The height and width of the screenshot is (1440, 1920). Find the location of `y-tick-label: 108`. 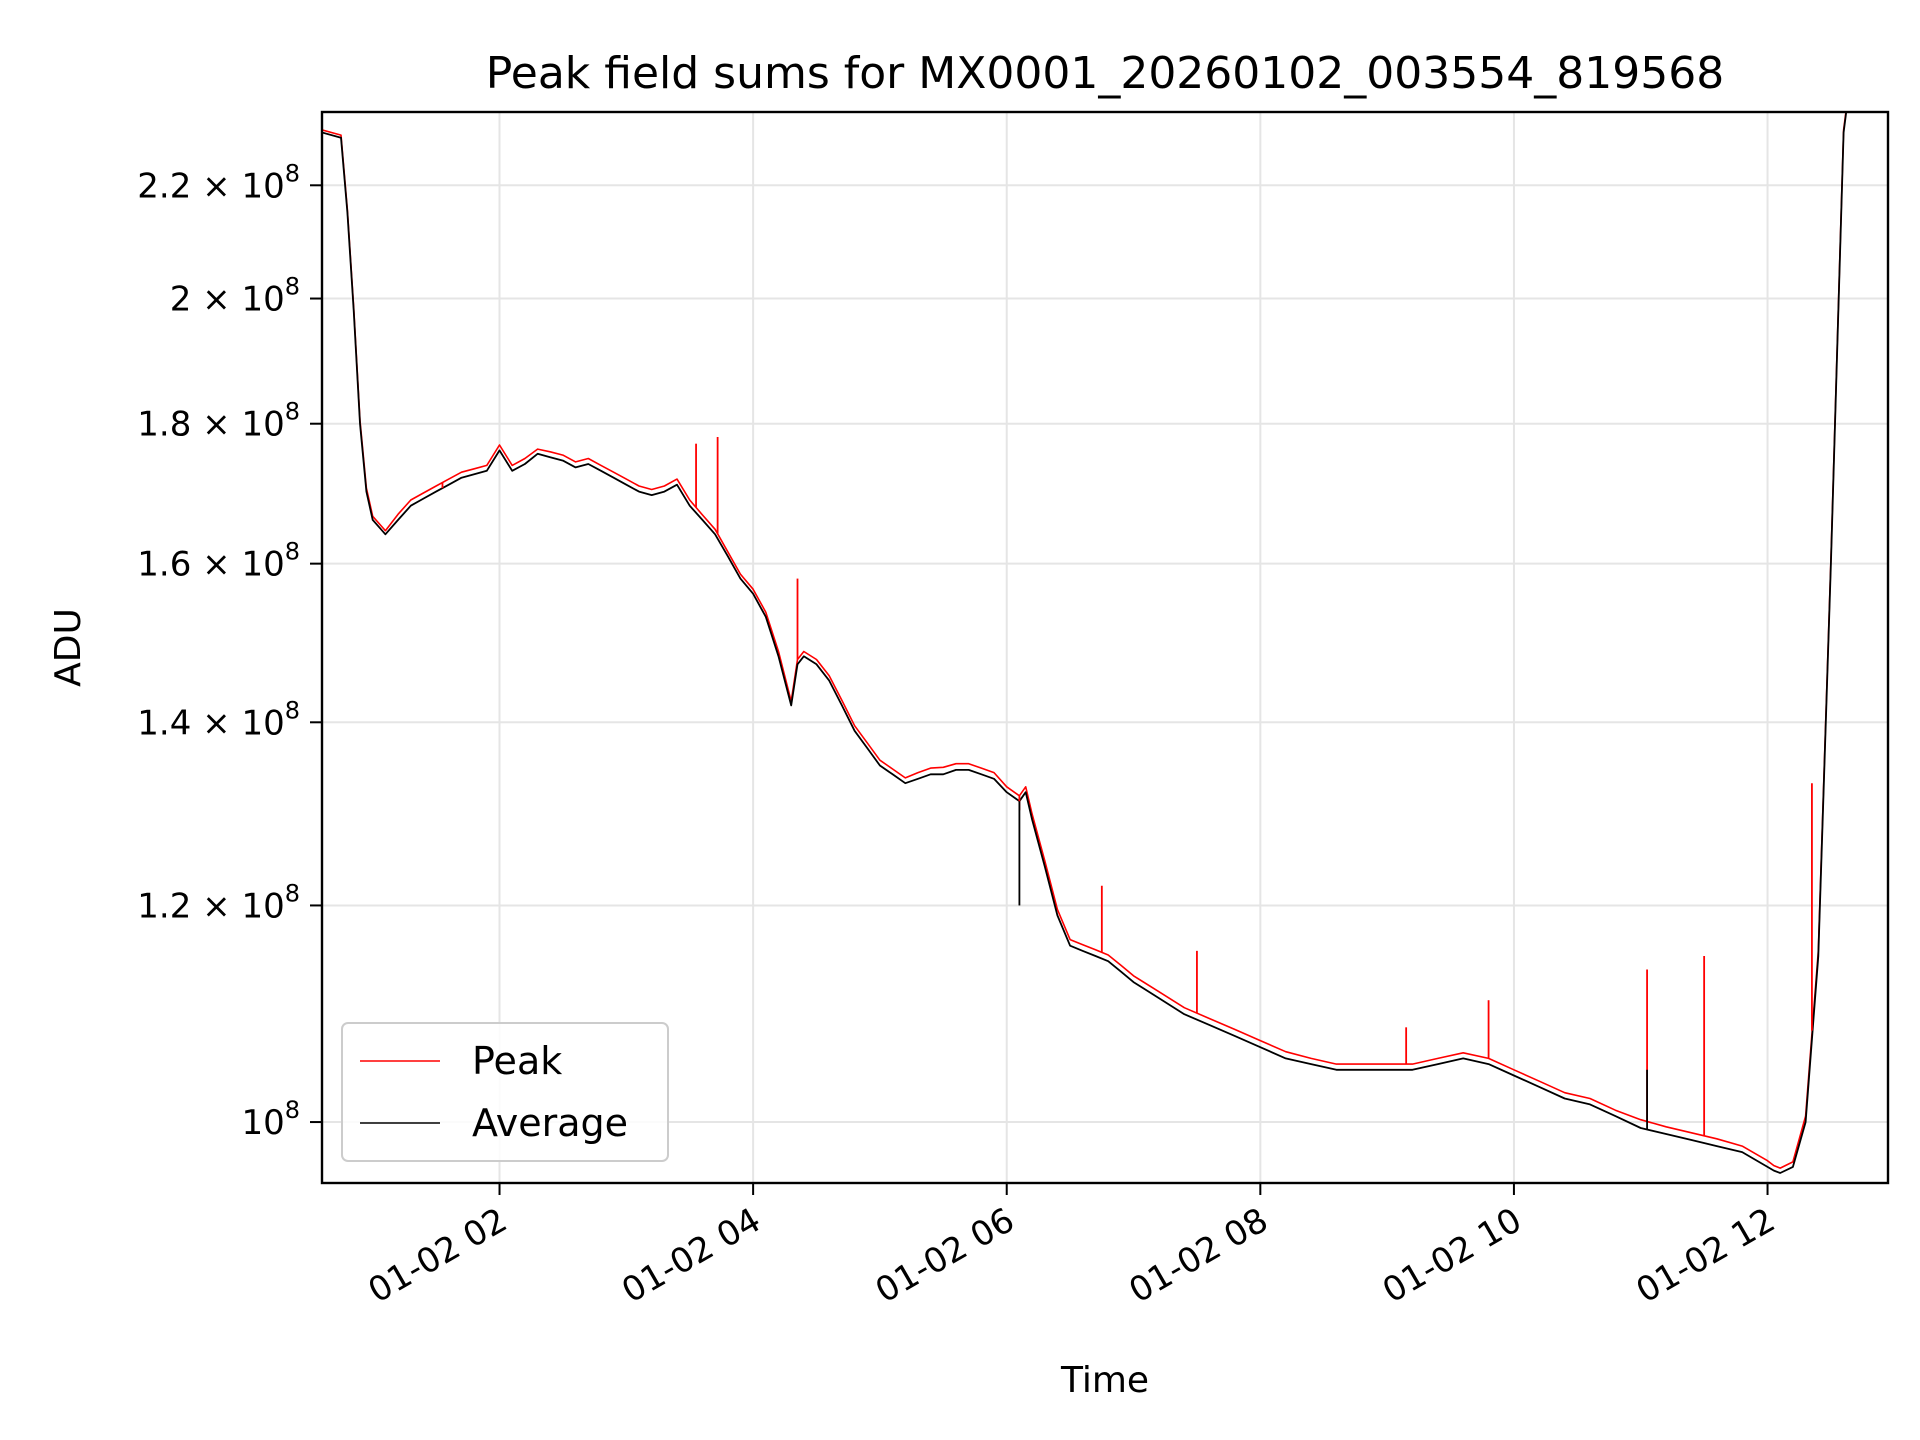

y-tick-label: 108 is located at coordinates (270, 1119).